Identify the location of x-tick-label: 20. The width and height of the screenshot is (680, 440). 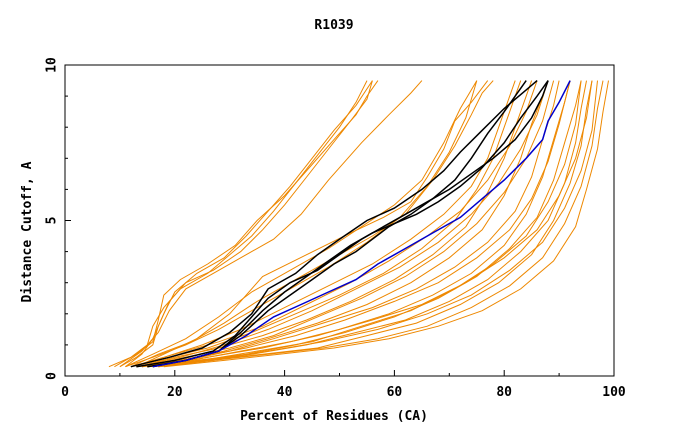
(175, 392).